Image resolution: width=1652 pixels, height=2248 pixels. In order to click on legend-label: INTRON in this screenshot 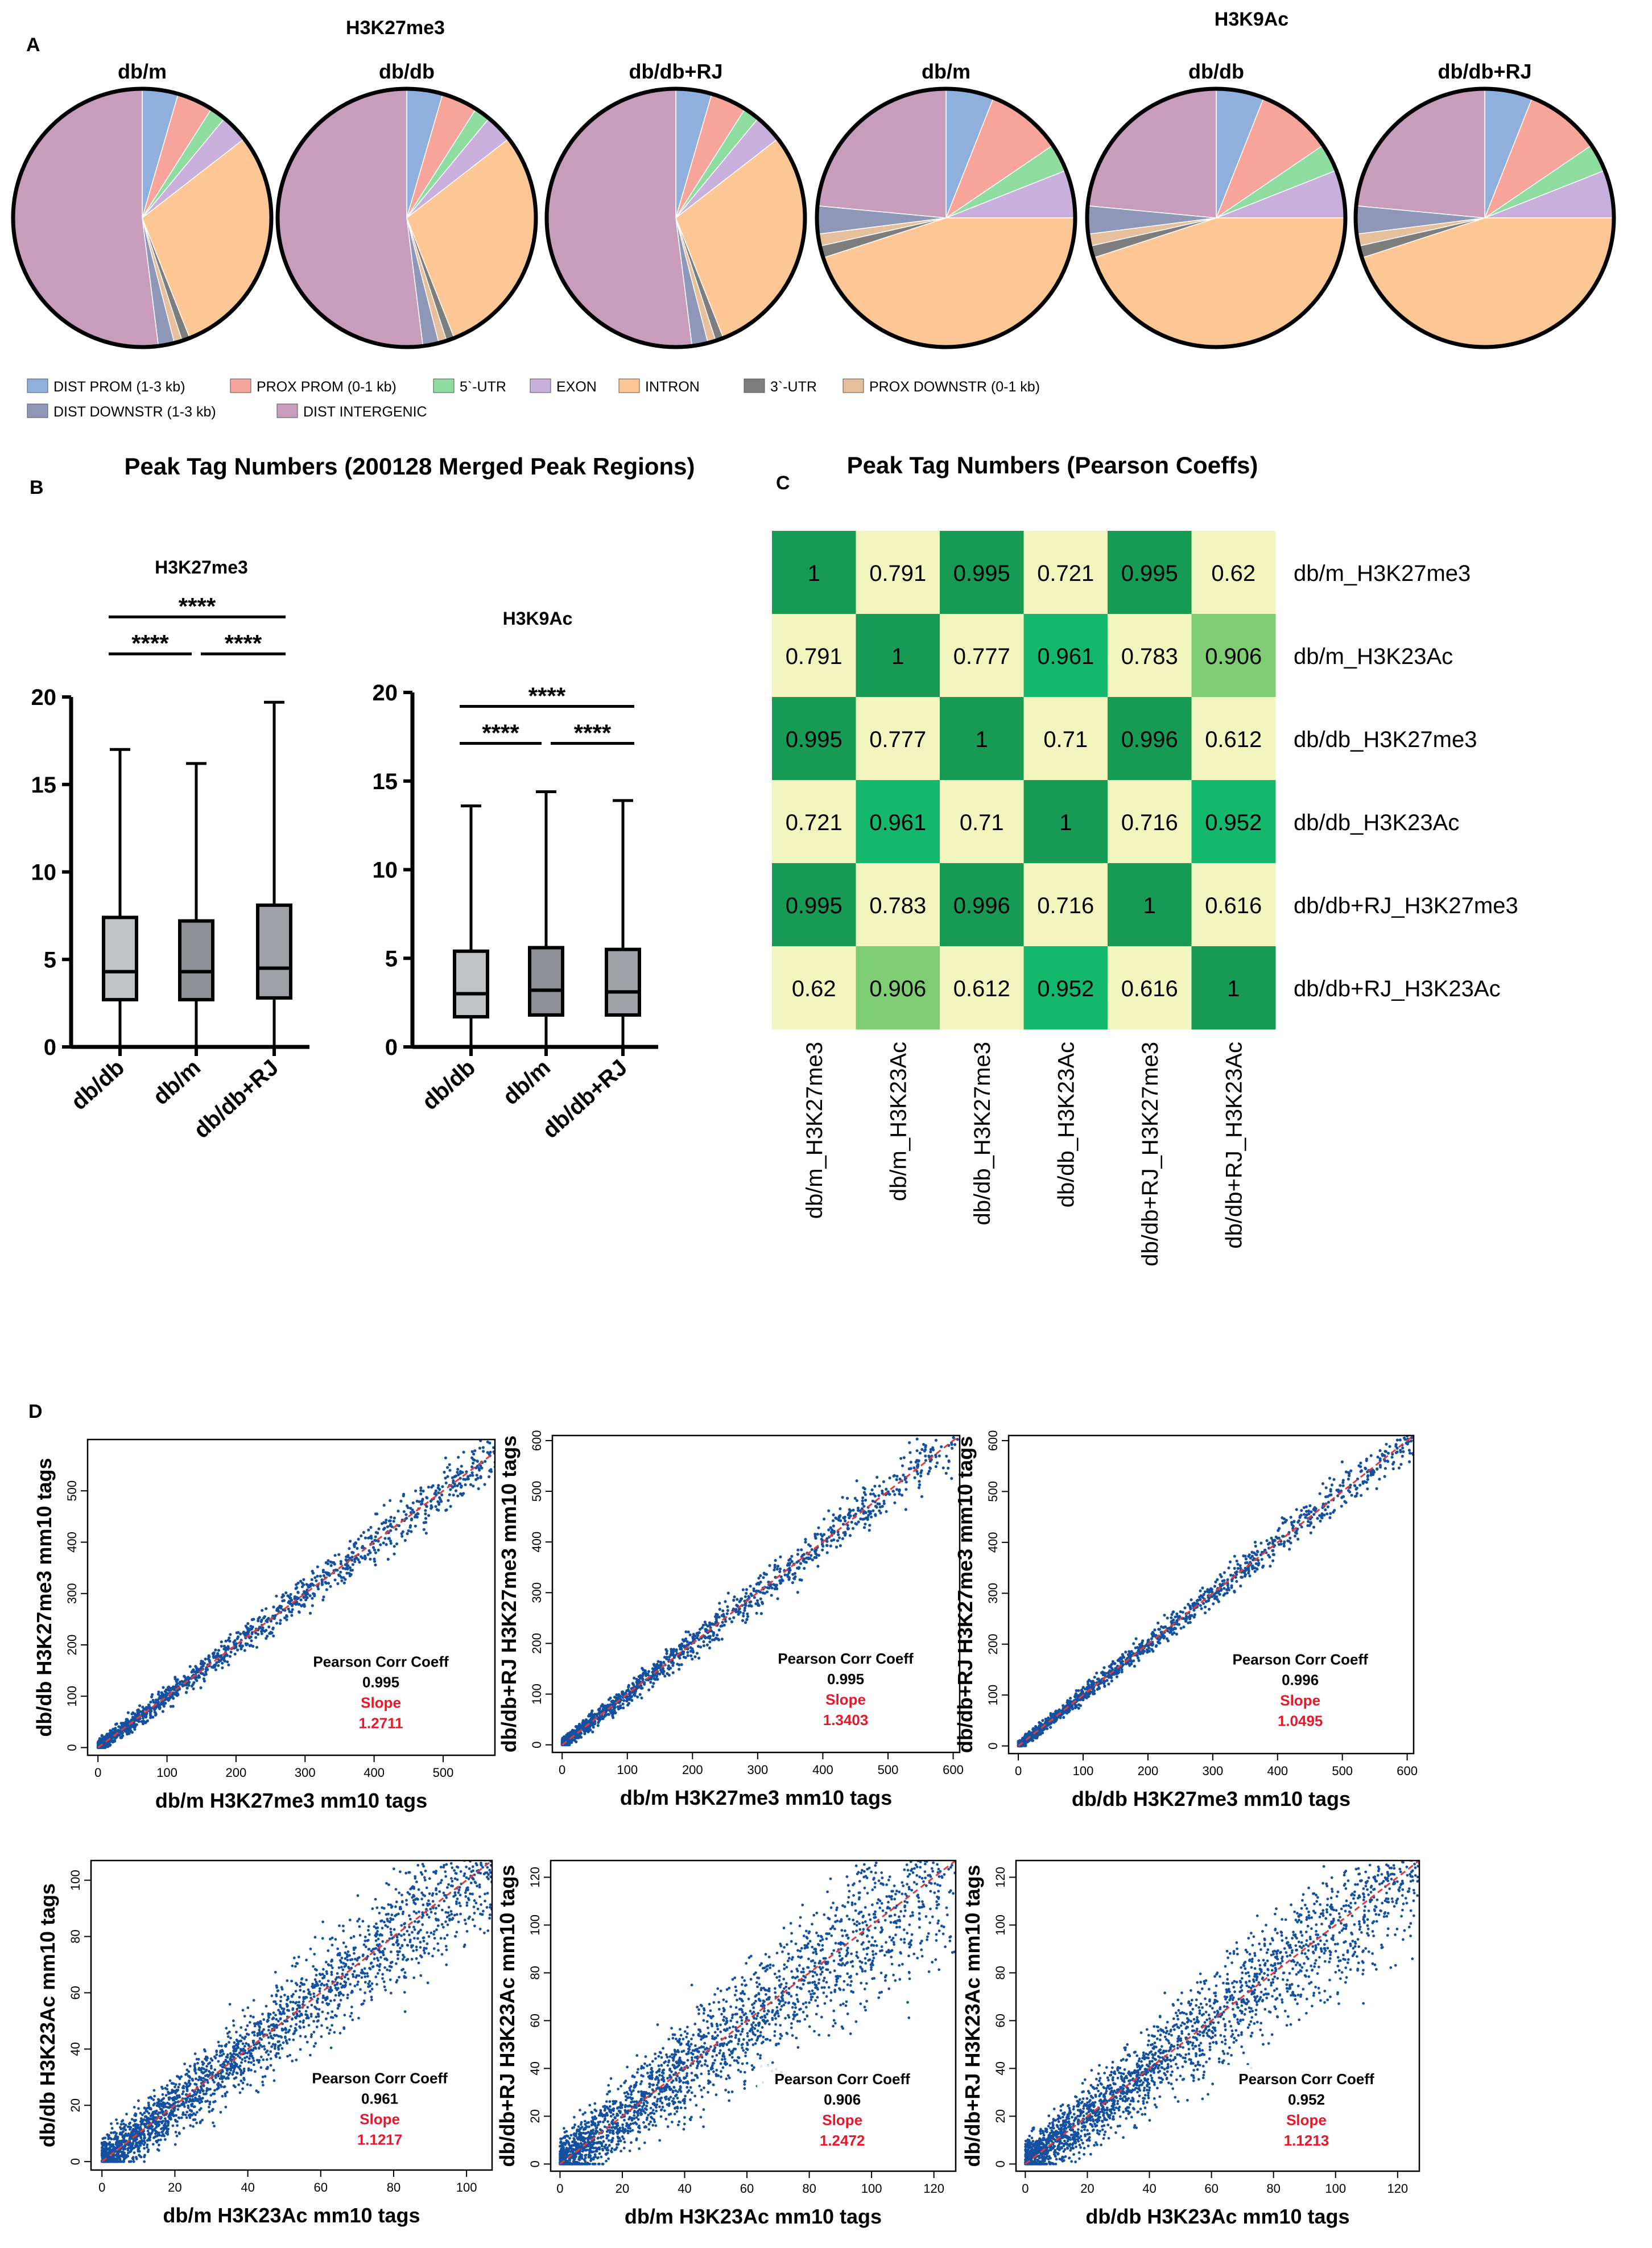, I will do `click(672, 387)`.